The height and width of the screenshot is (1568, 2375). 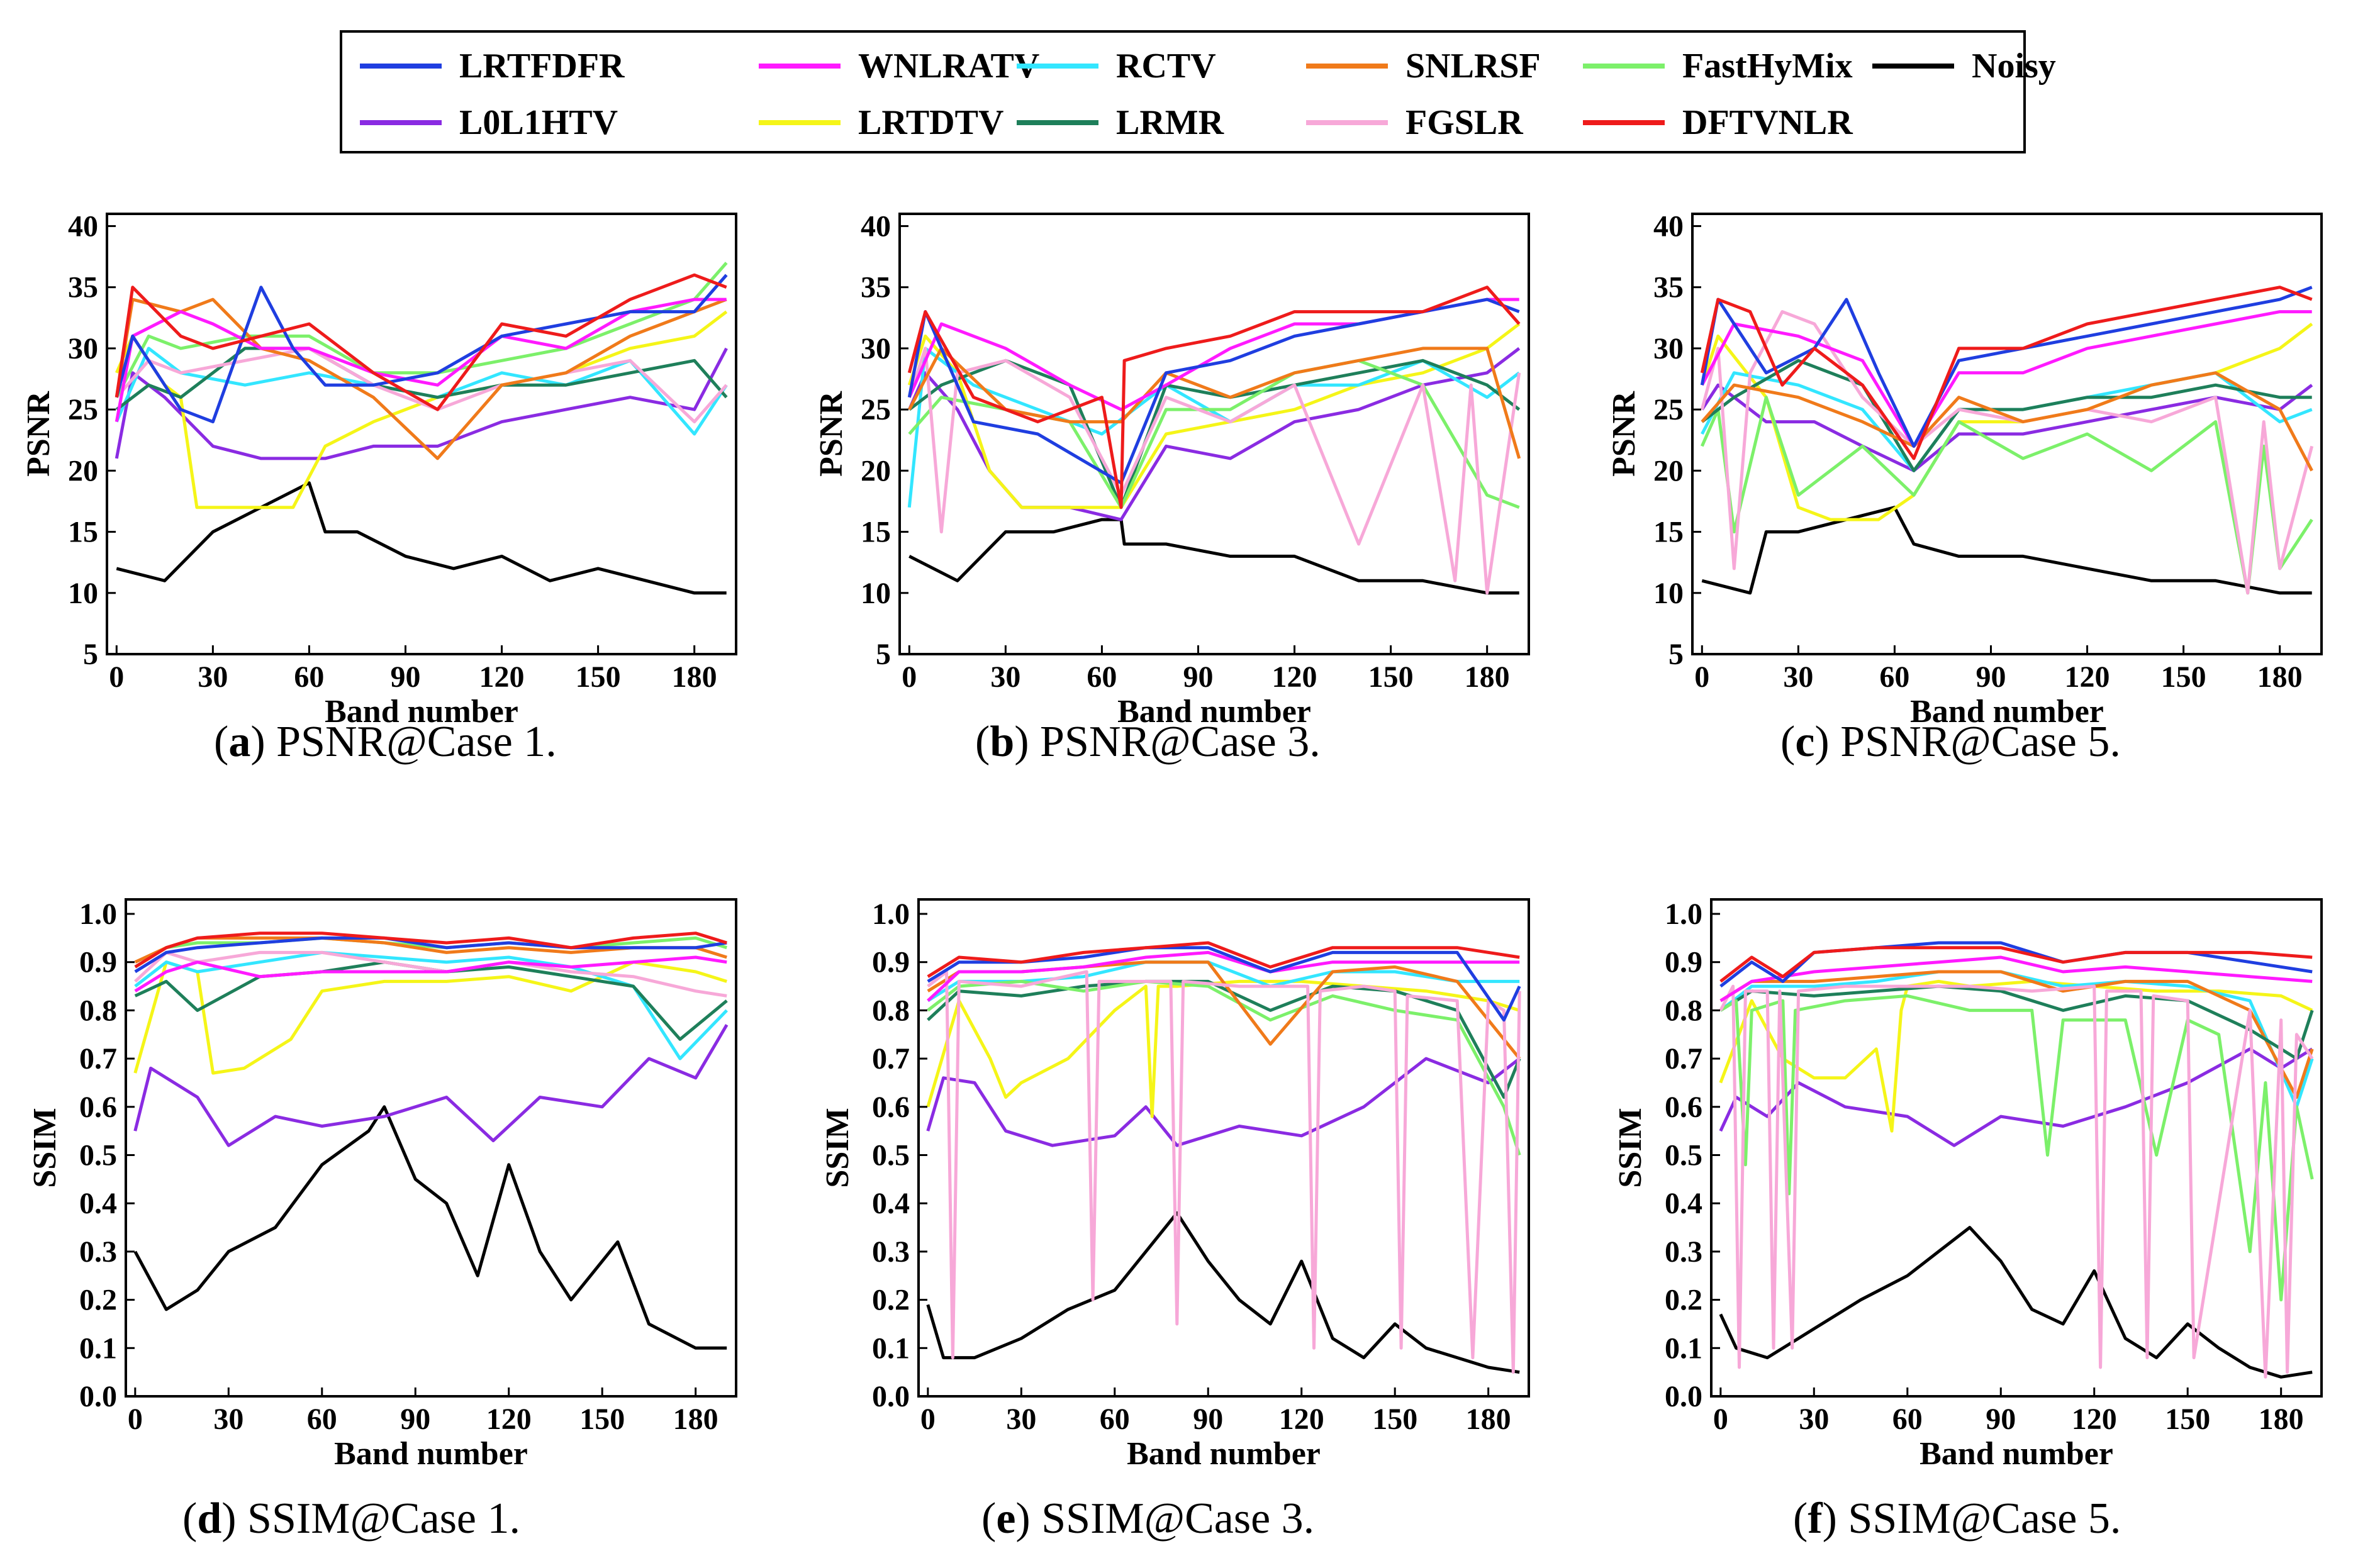 What do you see at coordinates (98, 914) in the screenshot?
I see `y-tick-label-1-0-ssim-case-1: 1.0` at bounding box center [98, 914].